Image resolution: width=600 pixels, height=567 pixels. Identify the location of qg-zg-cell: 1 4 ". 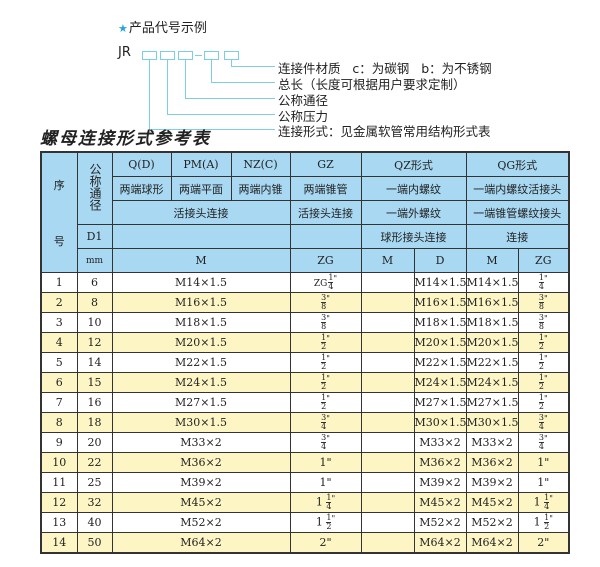
(543, 282).